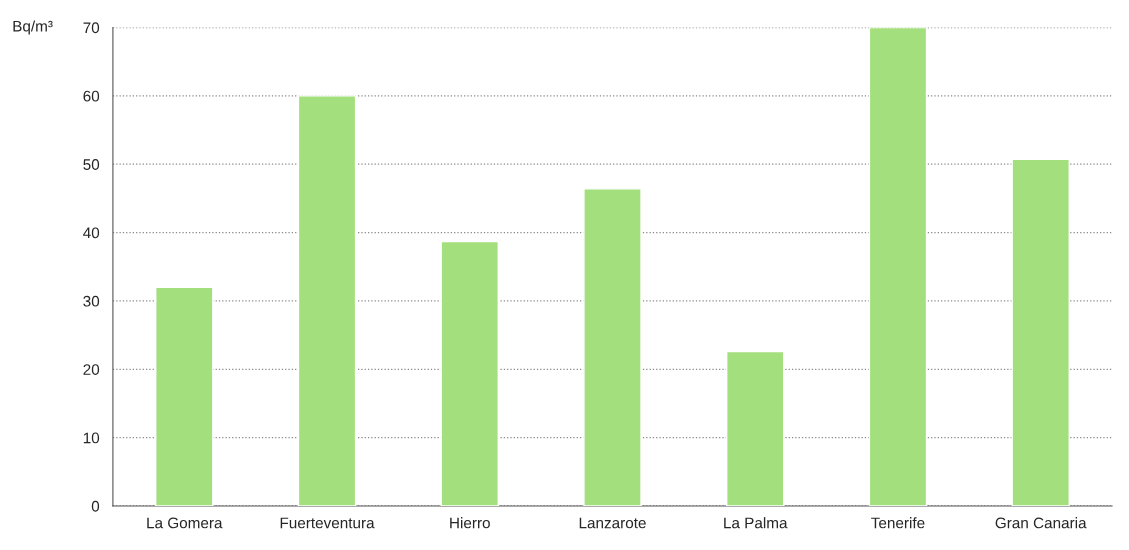 The image size is (1129, 550). What do you see at coordinates (470, 523) in the screenshot?
I see `x-tick-label: Hierro` at bounding box center [470, 523].